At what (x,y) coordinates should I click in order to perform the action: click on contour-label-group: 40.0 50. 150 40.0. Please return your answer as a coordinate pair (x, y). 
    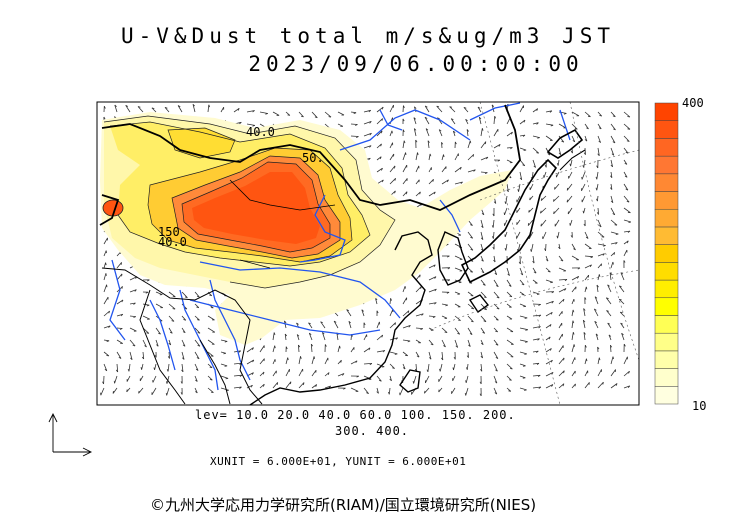
    Looking at the image, I should click on (241, 187).